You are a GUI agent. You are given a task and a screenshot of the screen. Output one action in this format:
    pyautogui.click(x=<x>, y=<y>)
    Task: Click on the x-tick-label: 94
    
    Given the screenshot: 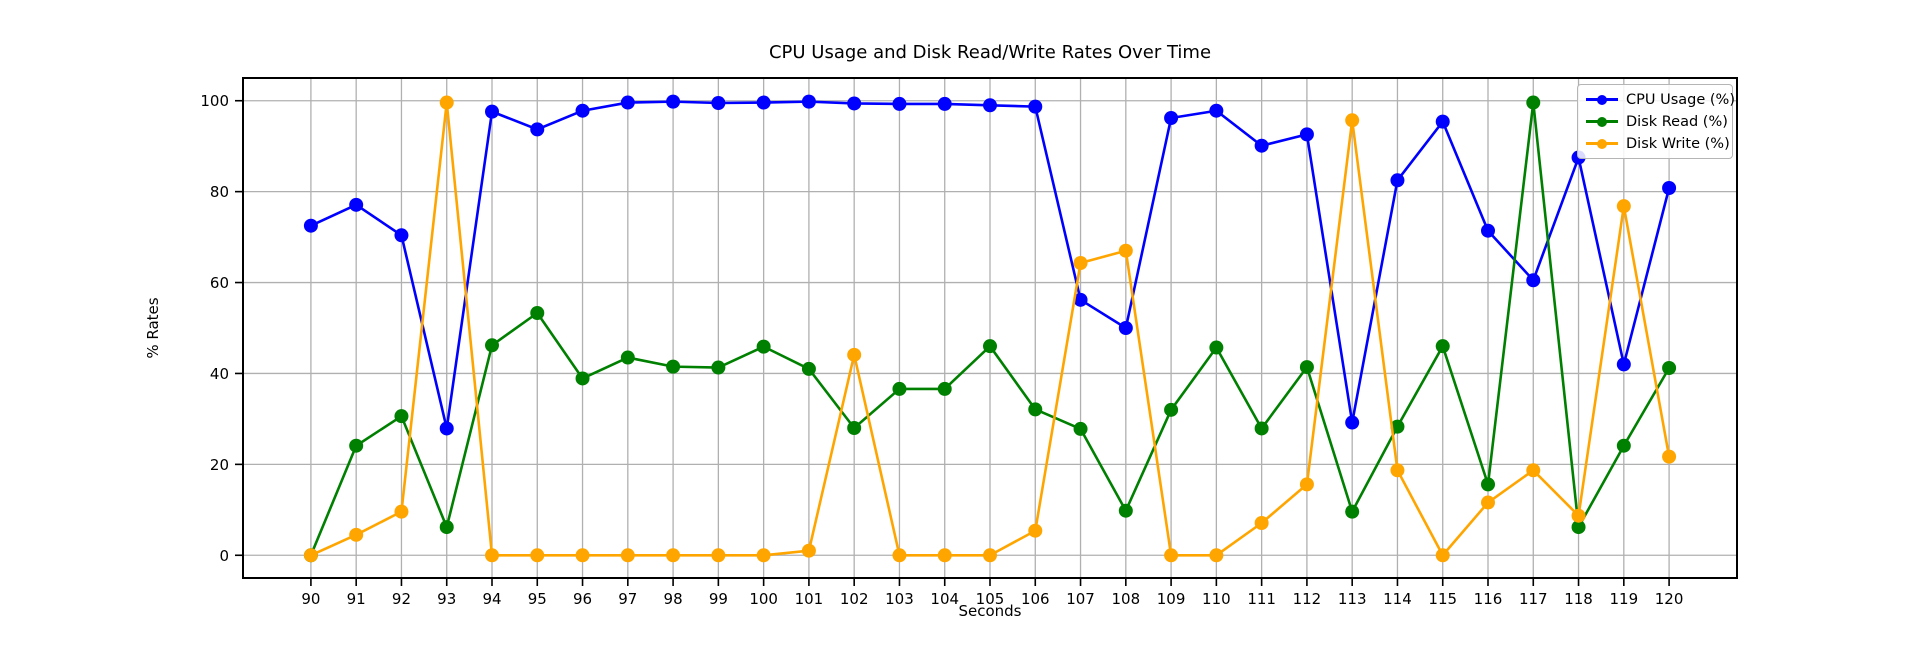 What is the action you would take?
    pyautogui.click(x=491, y=599)
    